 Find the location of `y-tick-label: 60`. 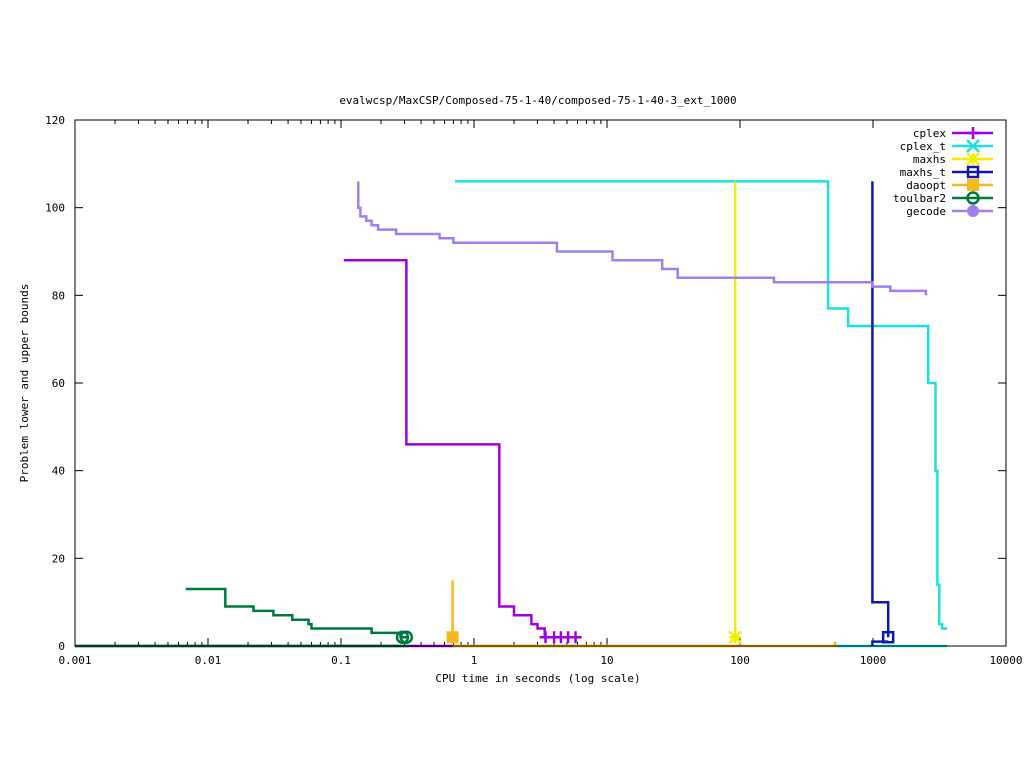

y-tick-label: 60 is located at coordinates (58, 383).